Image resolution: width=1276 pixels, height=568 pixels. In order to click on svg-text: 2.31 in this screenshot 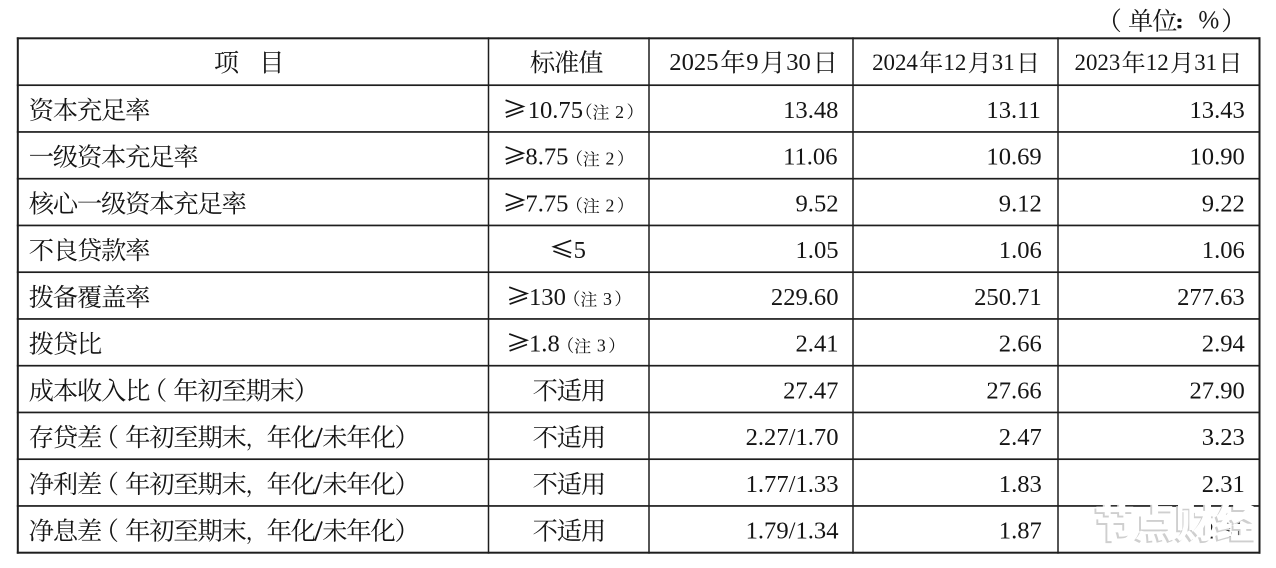, I will do `click(1223, 484)`.